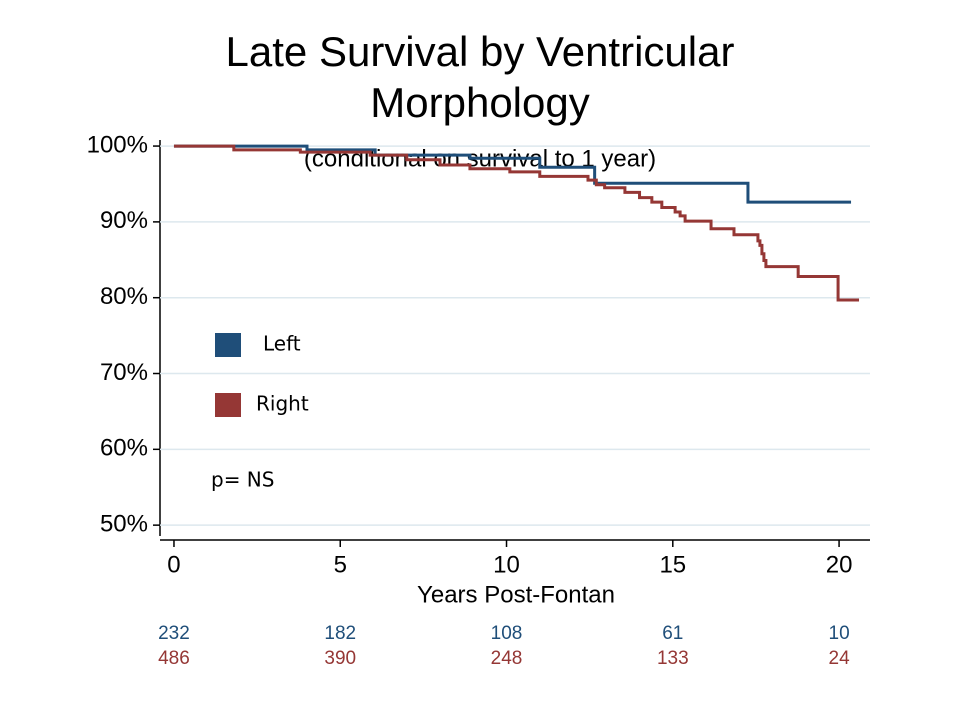 This screenshot has height=720, width=960. What do you see at coordinates (672, 633) in the screenshot?
I see `at-risk-count: 61` at bounding box center [672, 633].